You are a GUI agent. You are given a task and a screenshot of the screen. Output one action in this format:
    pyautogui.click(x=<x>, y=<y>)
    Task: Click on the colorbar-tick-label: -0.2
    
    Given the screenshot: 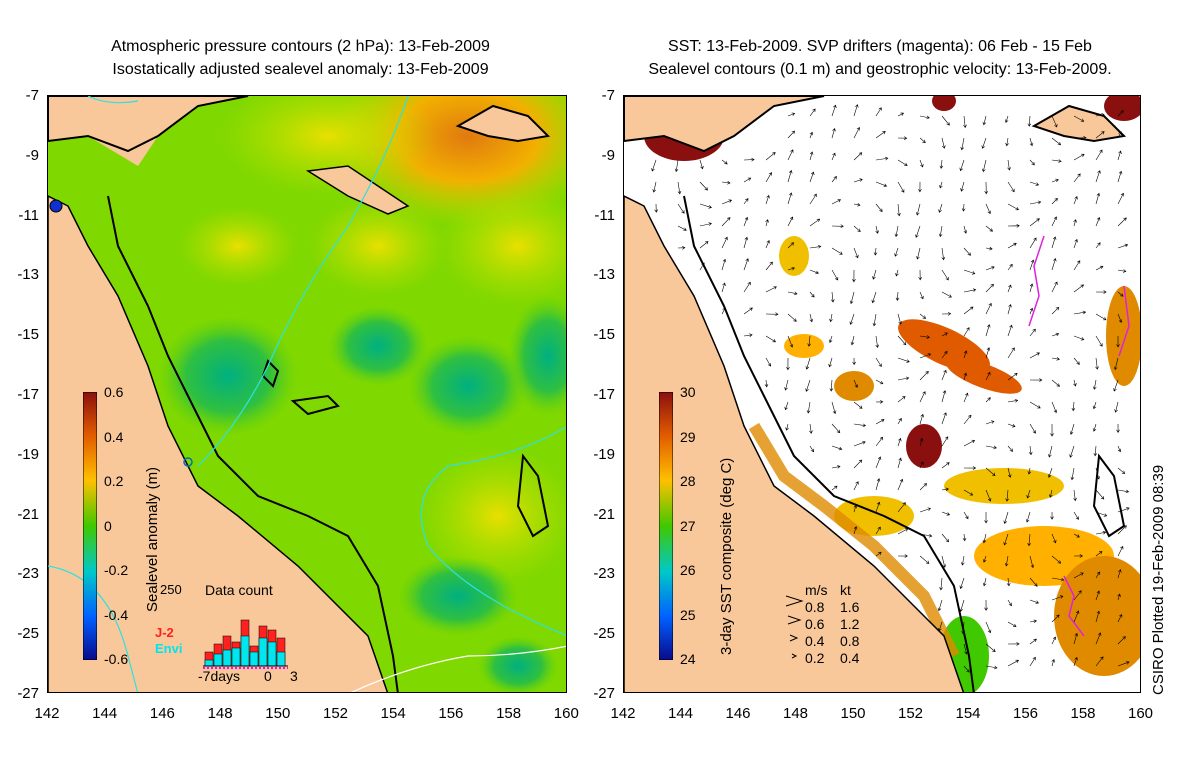 What is the action you would take?
    pyautogui.click(x=116, y=570)
    